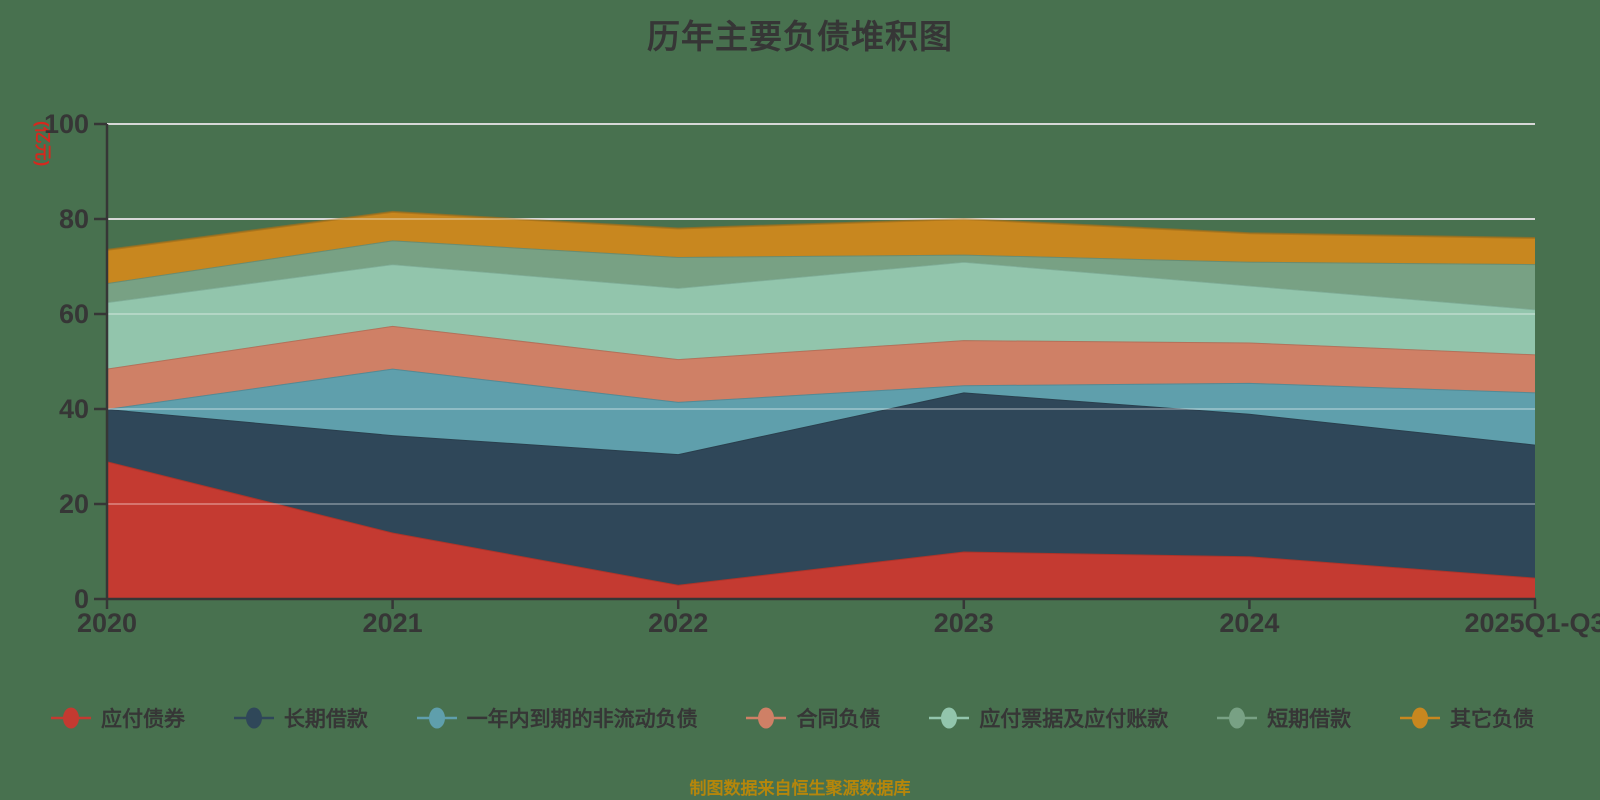  I want to click on legend-item-6: 其它负债, so click(1466, 718).